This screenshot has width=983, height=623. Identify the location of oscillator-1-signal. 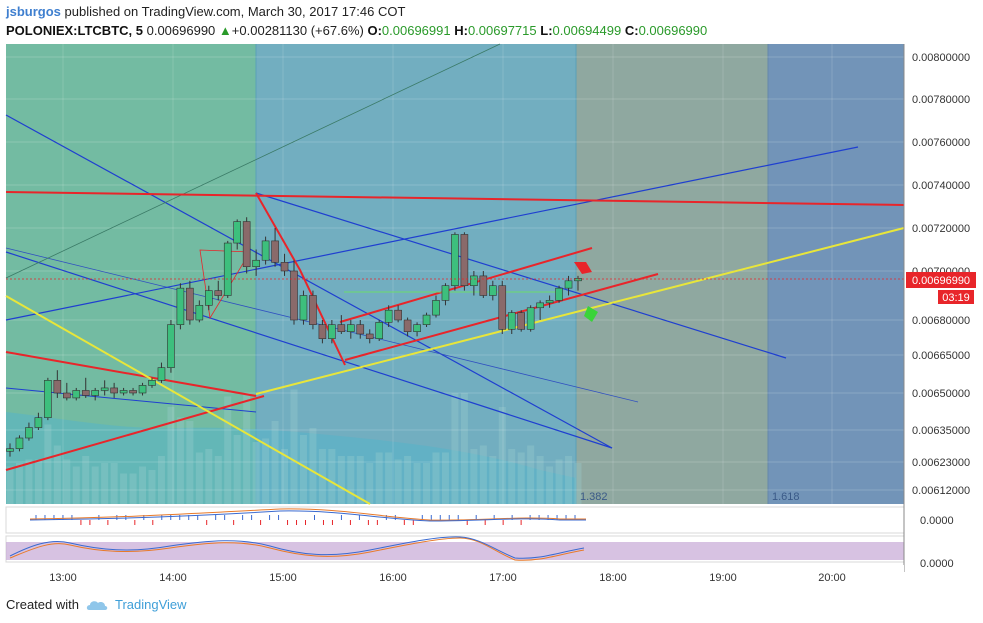
(307, 514).